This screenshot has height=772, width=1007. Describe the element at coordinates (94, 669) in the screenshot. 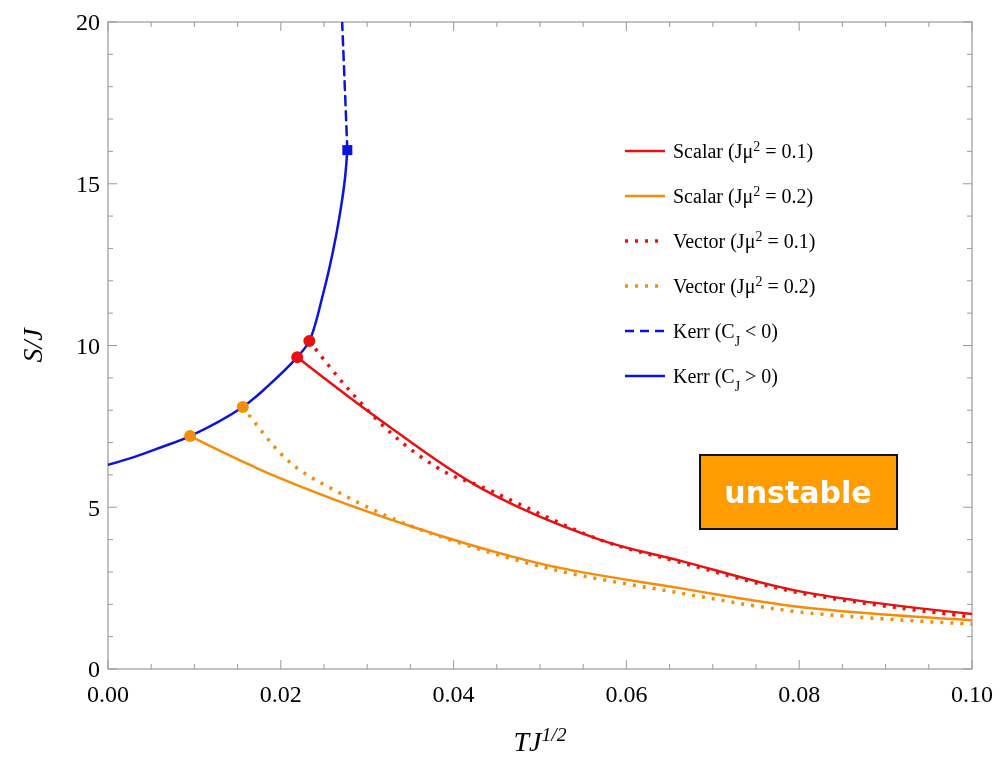

I see `y-tick-label: 0` at that location.